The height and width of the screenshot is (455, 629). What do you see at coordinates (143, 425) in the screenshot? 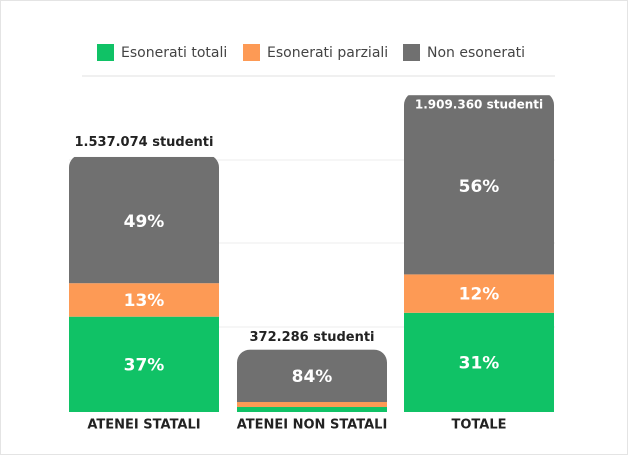
I see `x-tick-label: ATENEI STATALI` at bounding box center [143, 425].